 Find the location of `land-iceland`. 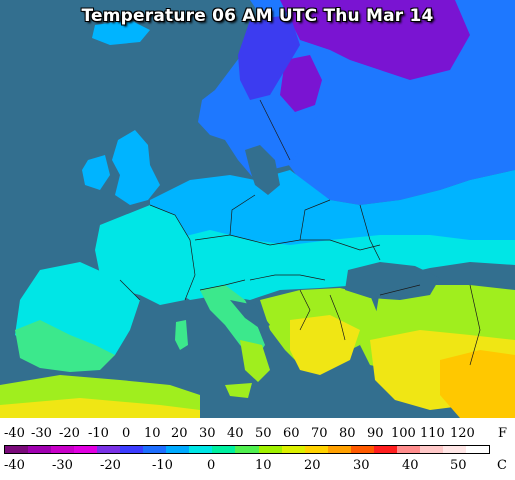

land-iceland is located at coordinates (121, 32).